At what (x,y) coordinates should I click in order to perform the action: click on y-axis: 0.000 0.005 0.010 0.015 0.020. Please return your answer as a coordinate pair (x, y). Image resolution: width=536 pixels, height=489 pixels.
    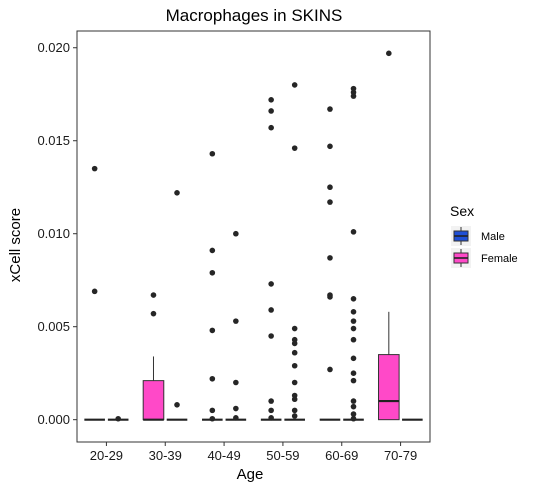
    Looking at the image, I should click on (57, 233).